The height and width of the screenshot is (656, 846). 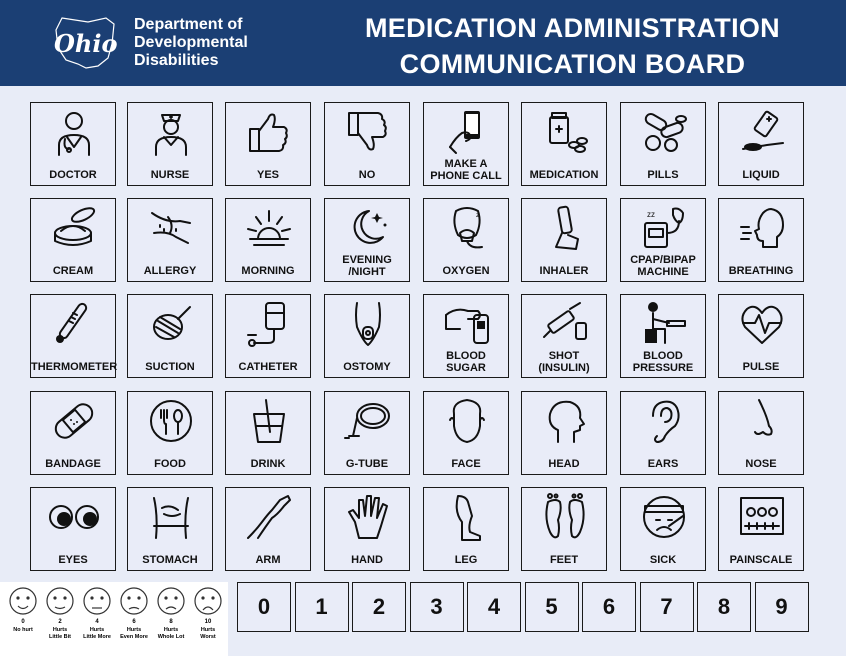 What do you see at coordinates (74, 421) in the screenshot?
I see `bandage-icon` at bounding box center [74, 421].